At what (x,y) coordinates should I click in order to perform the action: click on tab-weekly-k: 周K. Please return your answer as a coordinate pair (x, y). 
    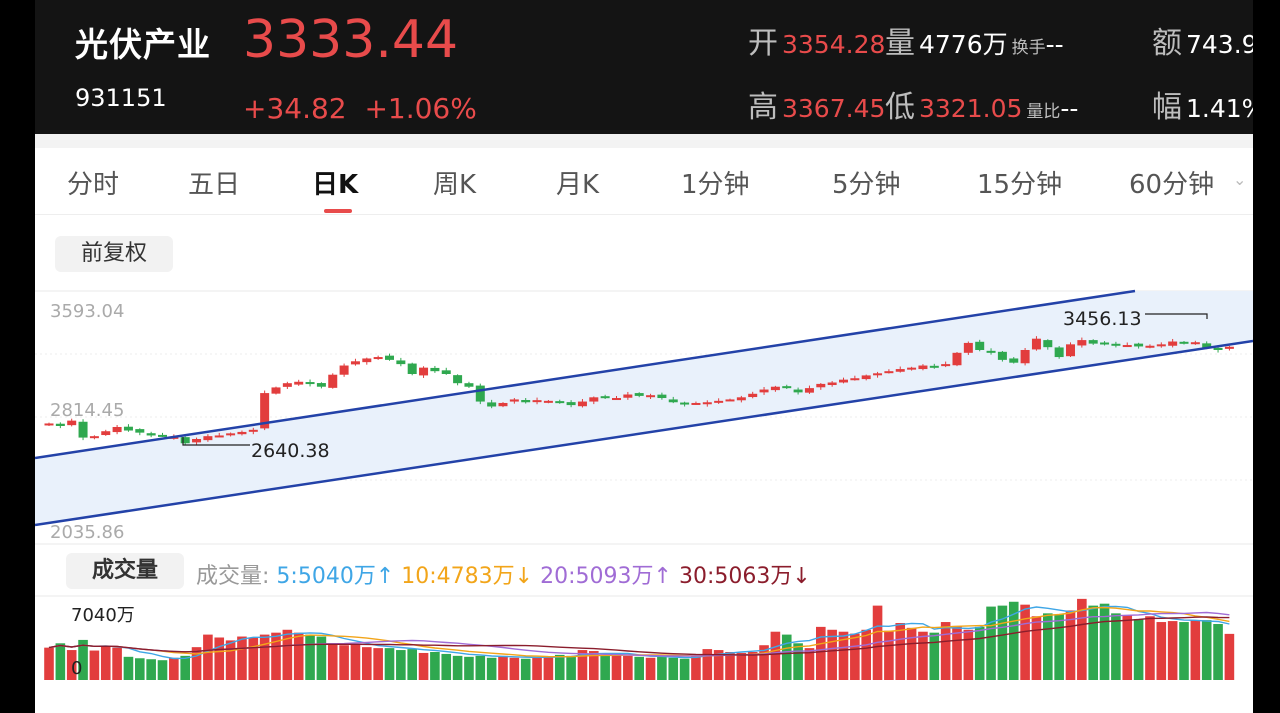
    Looking at the image, I should click on (455, 185).